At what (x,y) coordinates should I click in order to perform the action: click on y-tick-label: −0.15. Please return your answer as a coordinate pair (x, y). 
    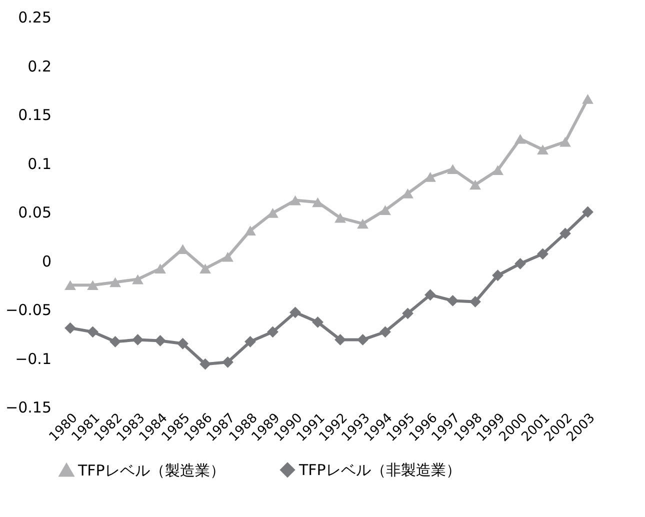
    Looking at the image, I should click on (29, 407).